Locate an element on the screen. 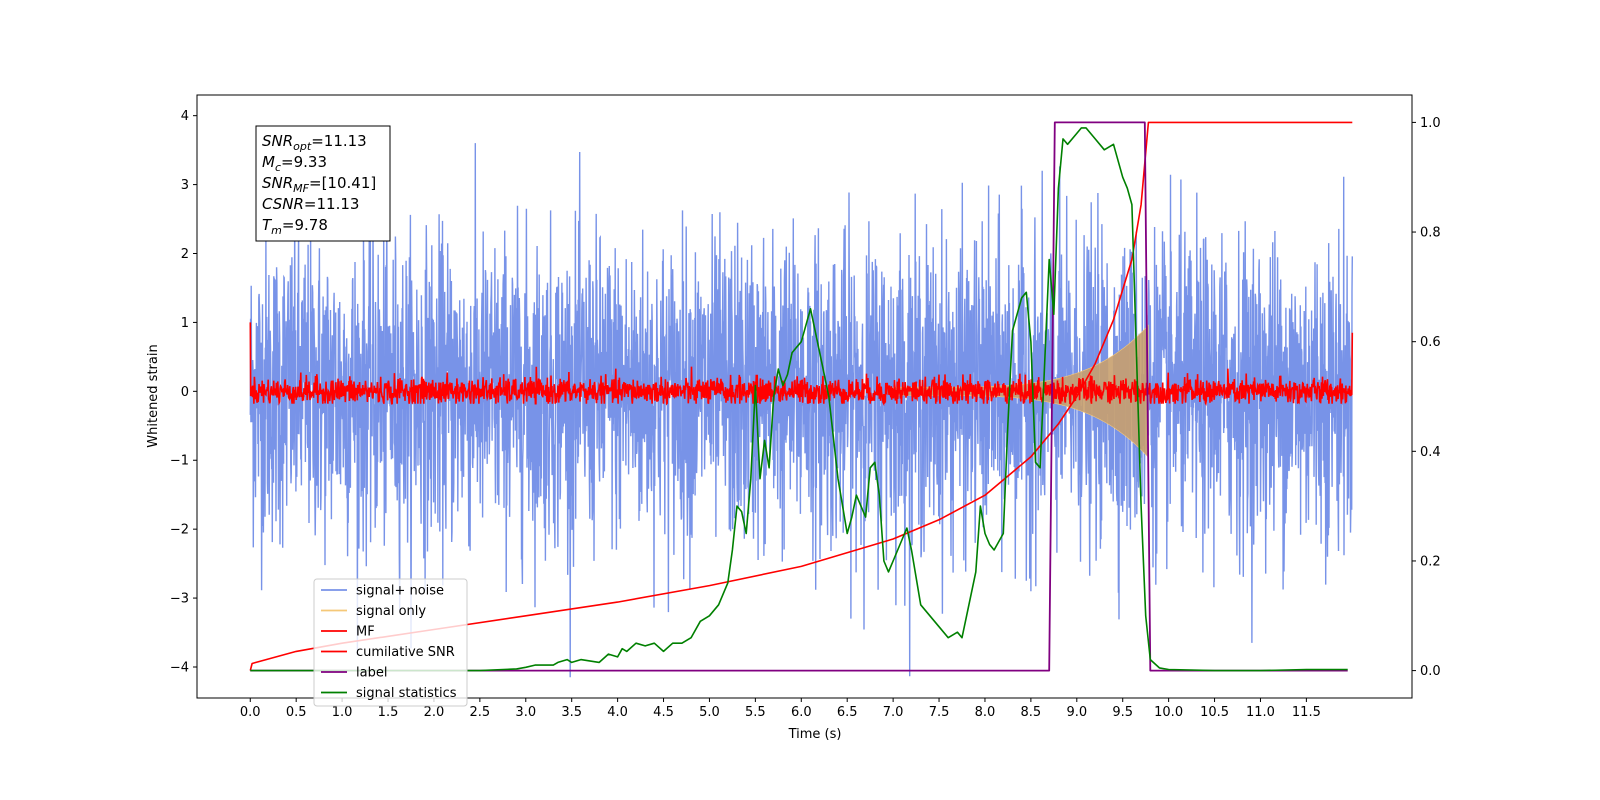 The width and height of the screenshot is (1600, 800). mf-series is located at coordinates (801, 364).